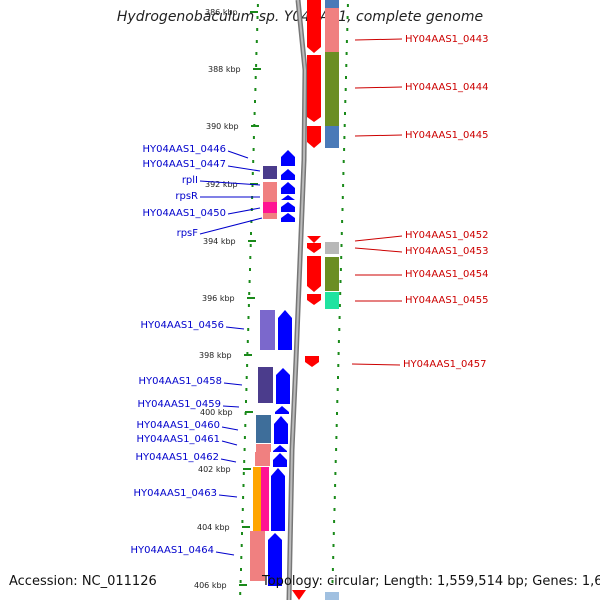  Describe the element at coordinates (221, 12) in the screenshot. I see `axis-label: 386 kbp` at that location.